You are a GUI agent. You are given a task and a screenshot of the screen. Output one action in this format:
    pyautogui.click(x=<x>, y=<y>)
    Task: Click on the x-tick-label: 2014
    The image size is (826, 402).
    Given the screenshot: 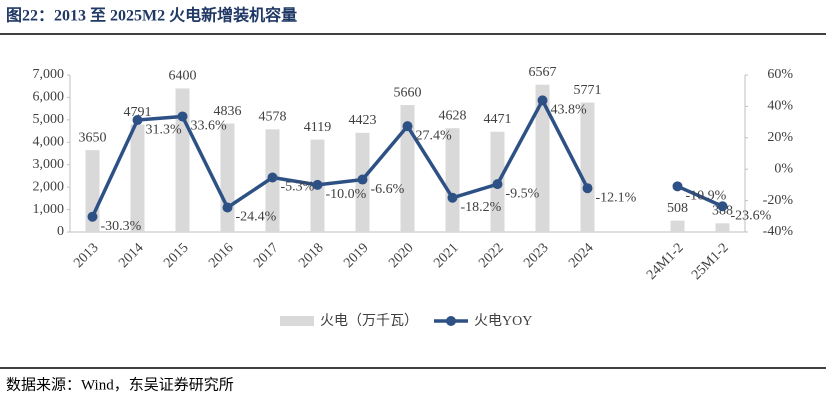 What is the action you would take?
    pyautogui.click(x=131, y=255)
    